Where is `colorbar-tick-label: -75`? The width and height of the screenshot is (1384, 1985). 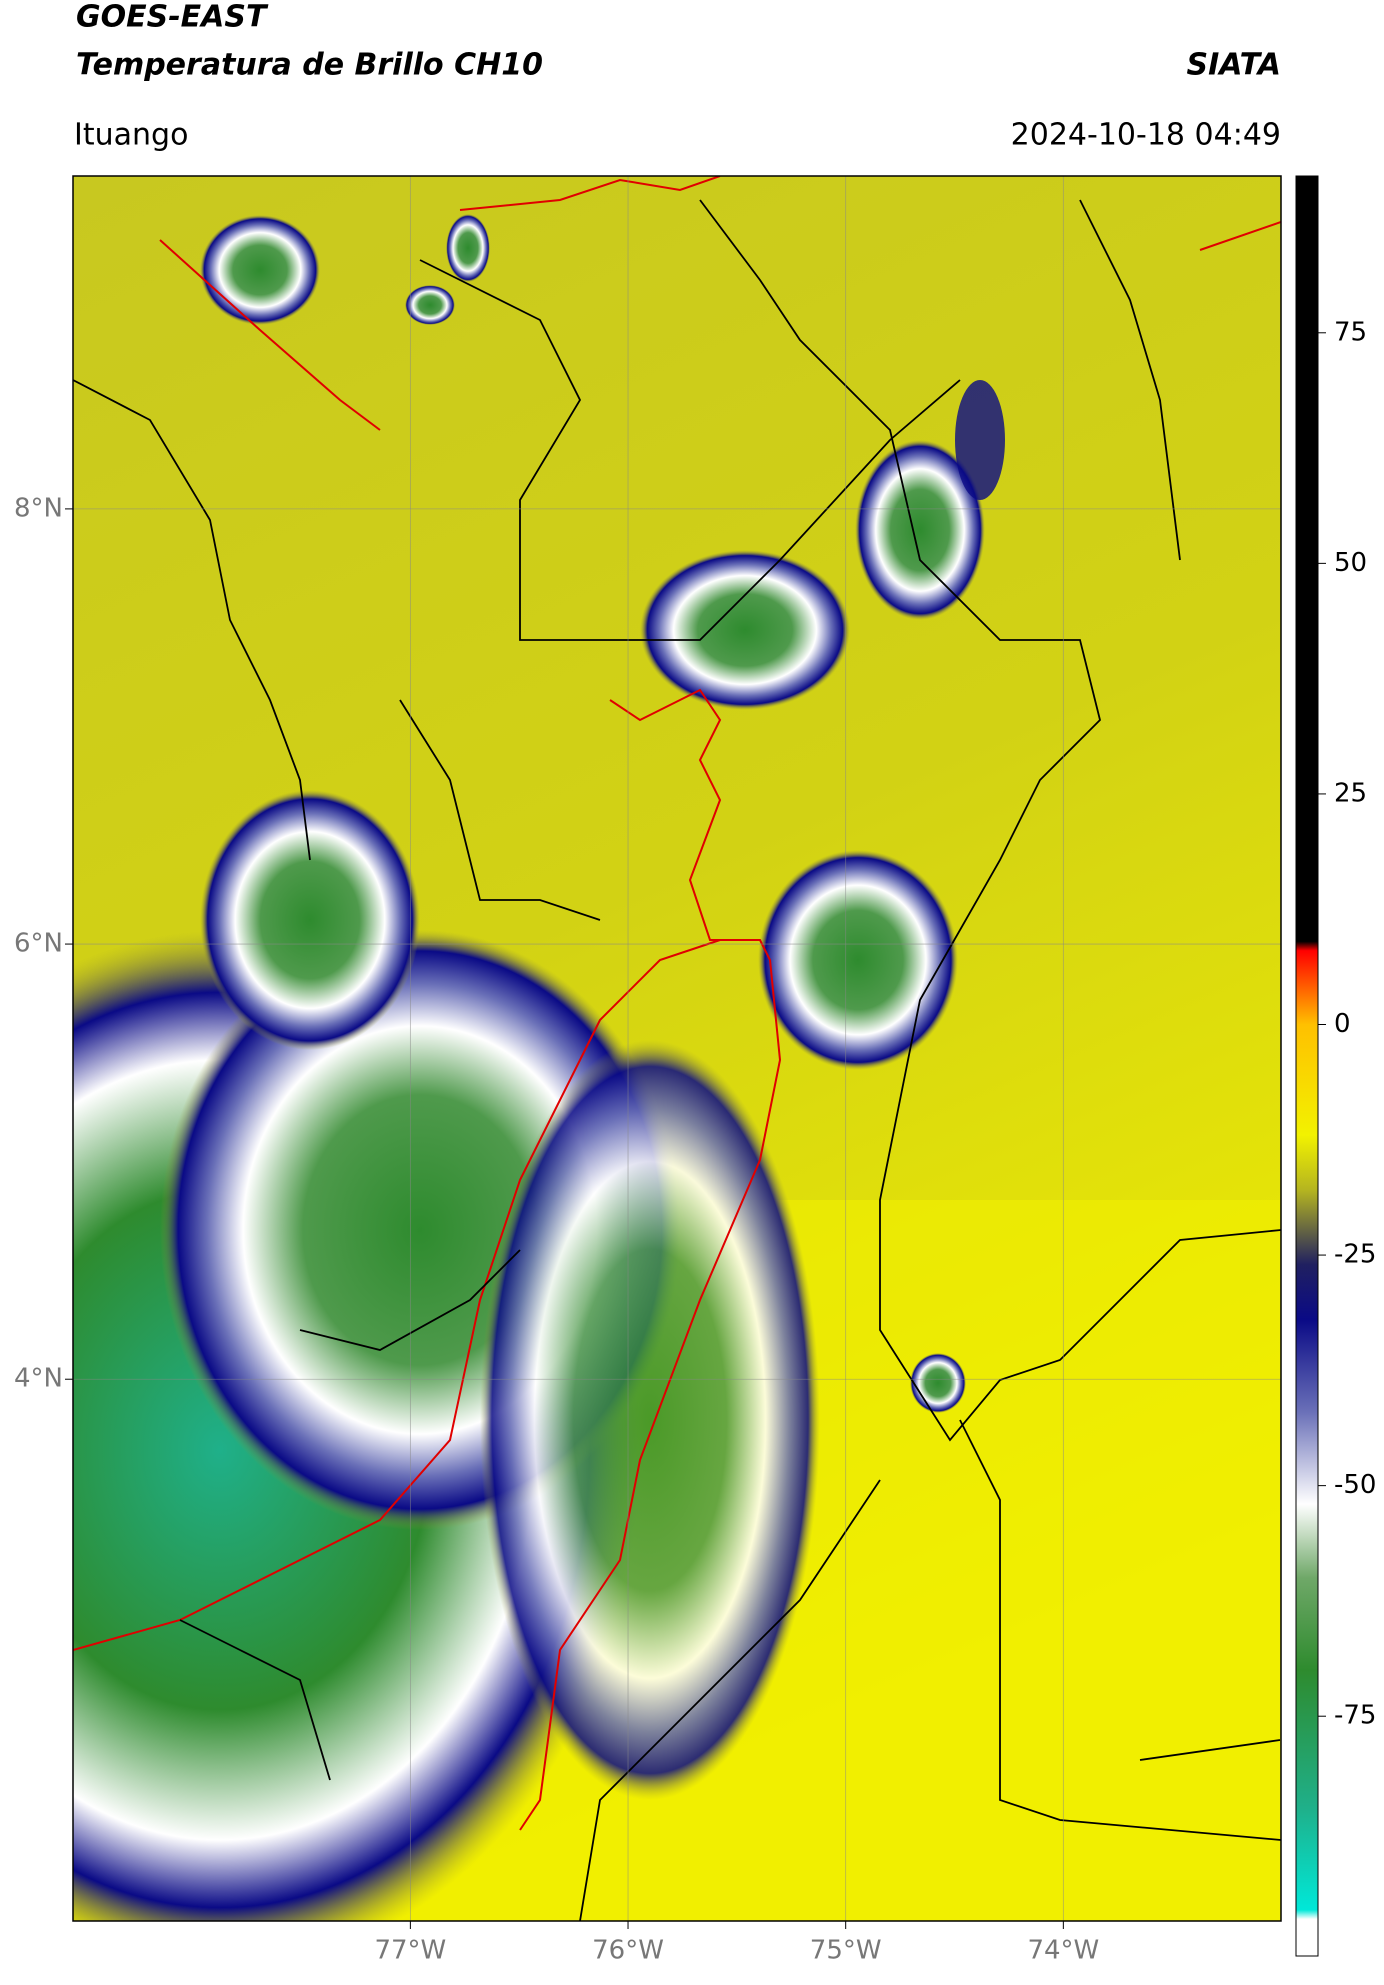
colorbar-tick-label: -75 is located at coordinates (1355, 1716).